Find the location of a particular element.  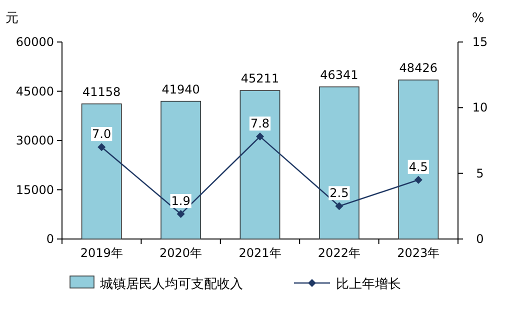

data-label: 41158 is located at coordinates (101, 91).